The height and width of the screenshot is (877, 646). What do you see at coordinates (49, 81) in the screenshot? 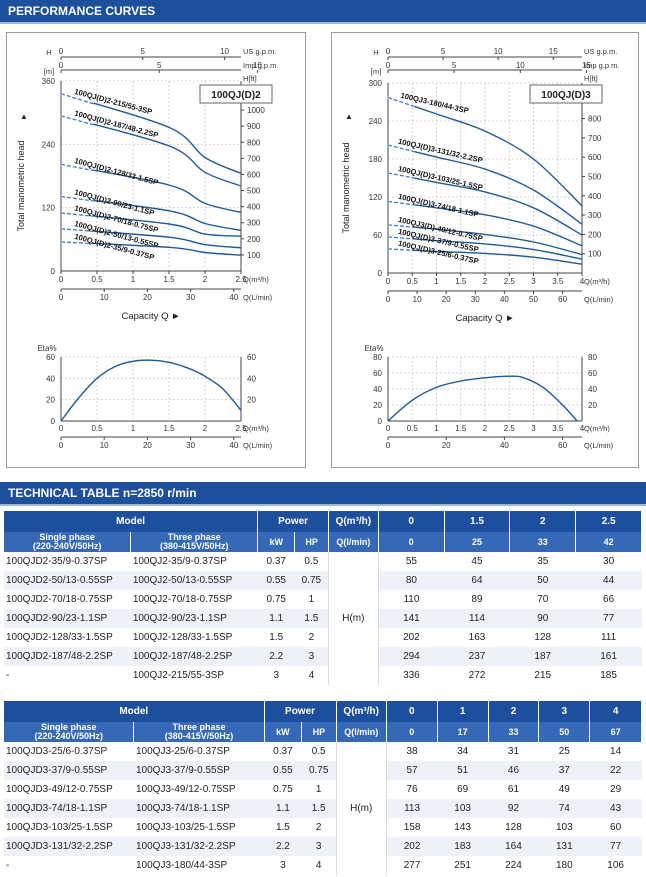
I see `y-tick-label: 360` at bounding box center [49, 81].